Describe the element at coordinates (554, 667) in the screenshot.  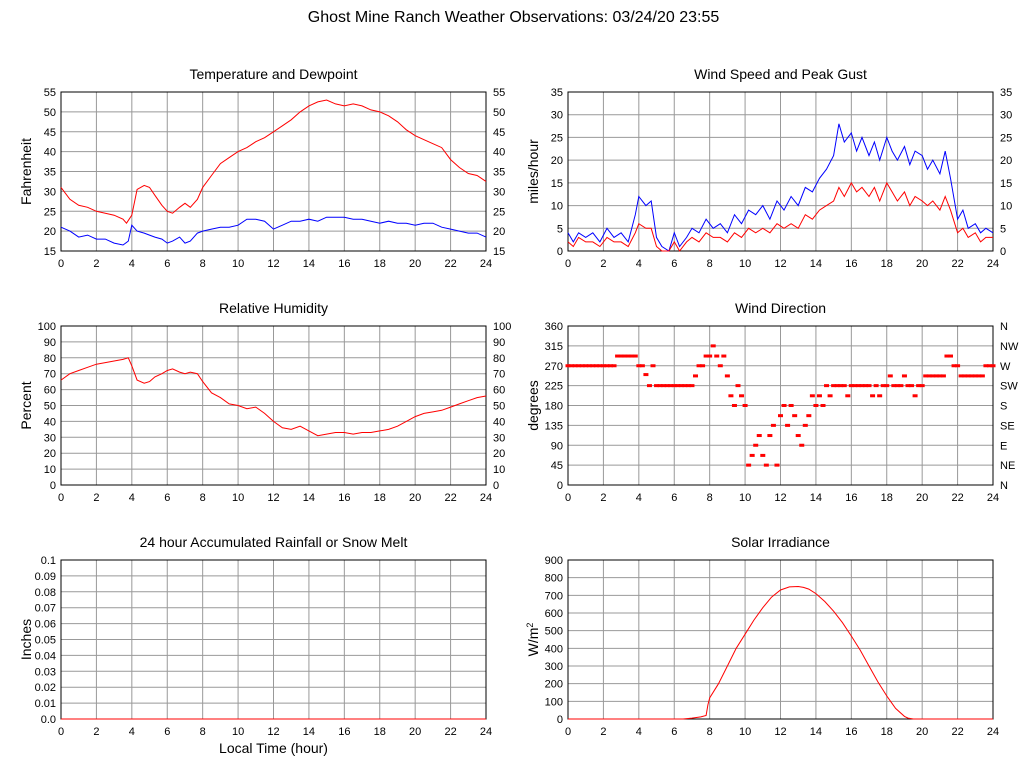
I see `y-tick-label: 300` at that location.